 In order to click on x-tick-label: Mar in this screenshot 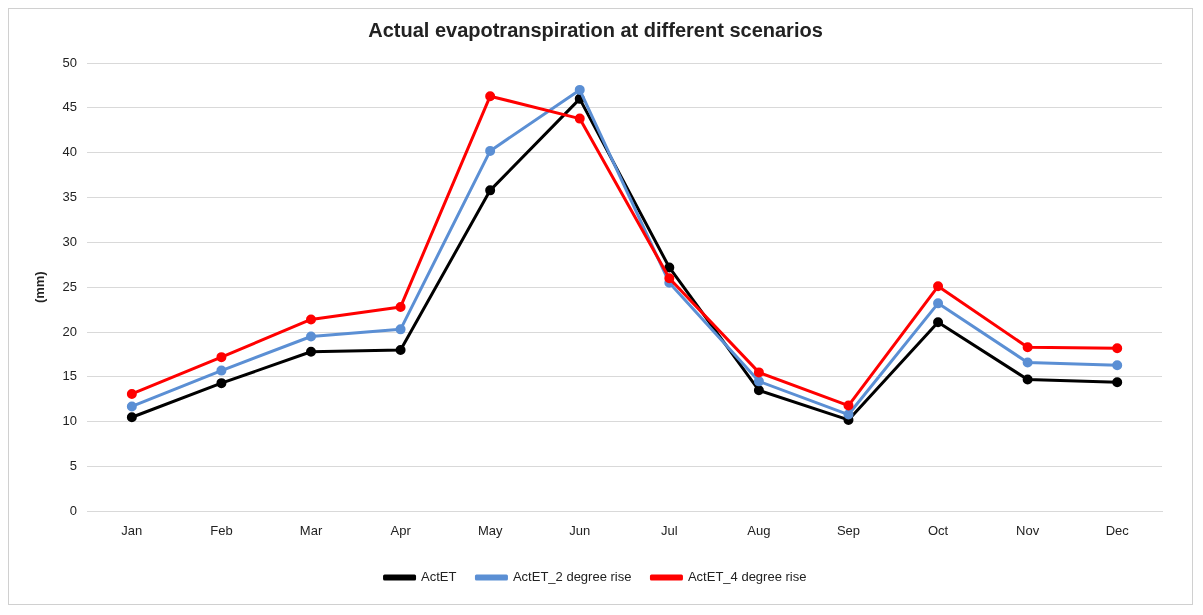, I will do `click(311, 530)`.